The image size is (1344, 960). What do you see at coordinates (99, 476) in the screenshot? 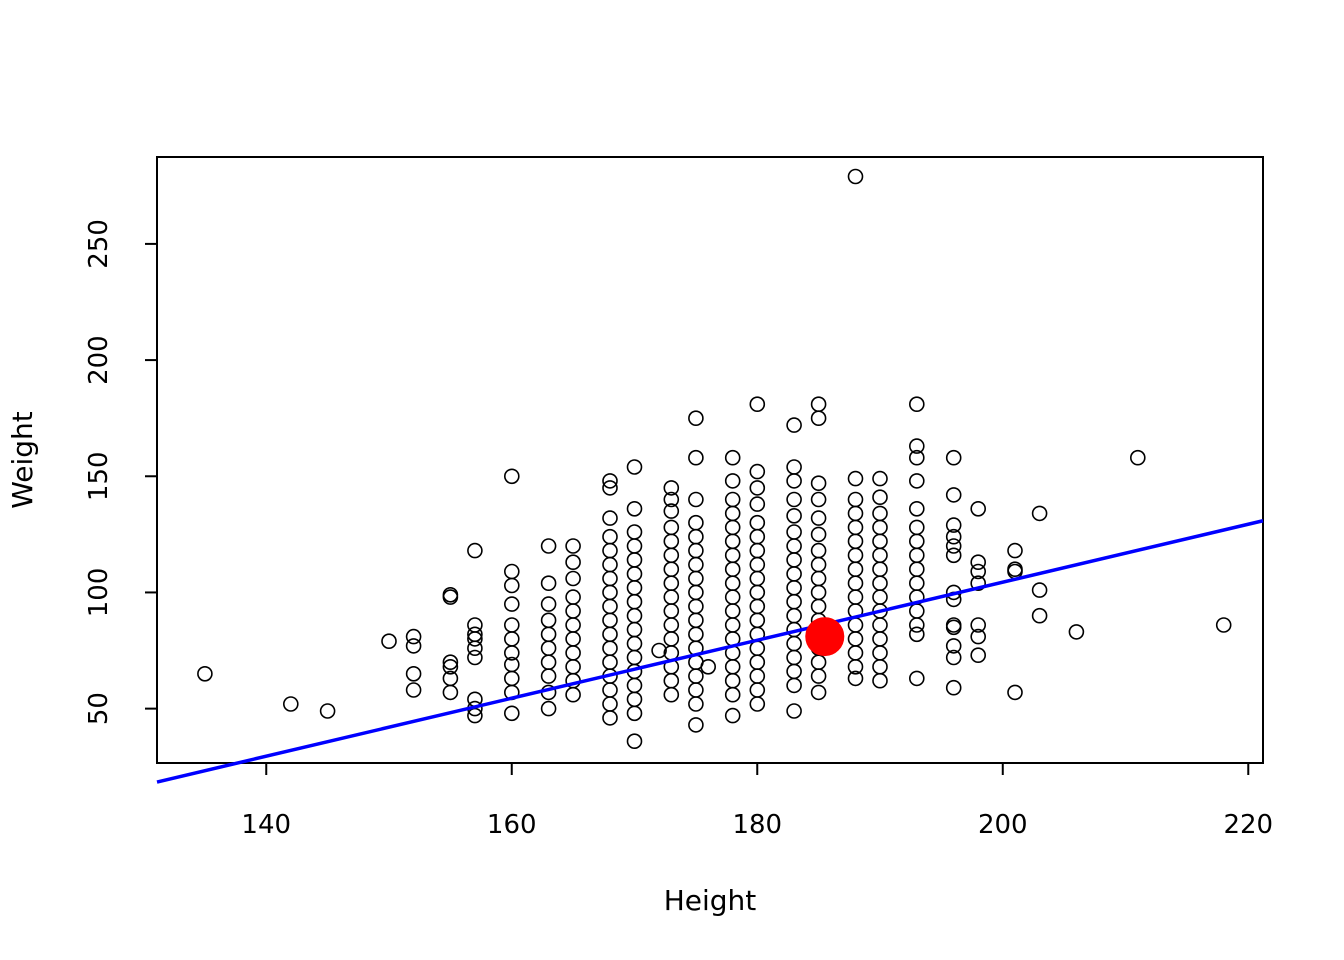
I see `y-tick-label: 150` at bounding box center [99, 476].